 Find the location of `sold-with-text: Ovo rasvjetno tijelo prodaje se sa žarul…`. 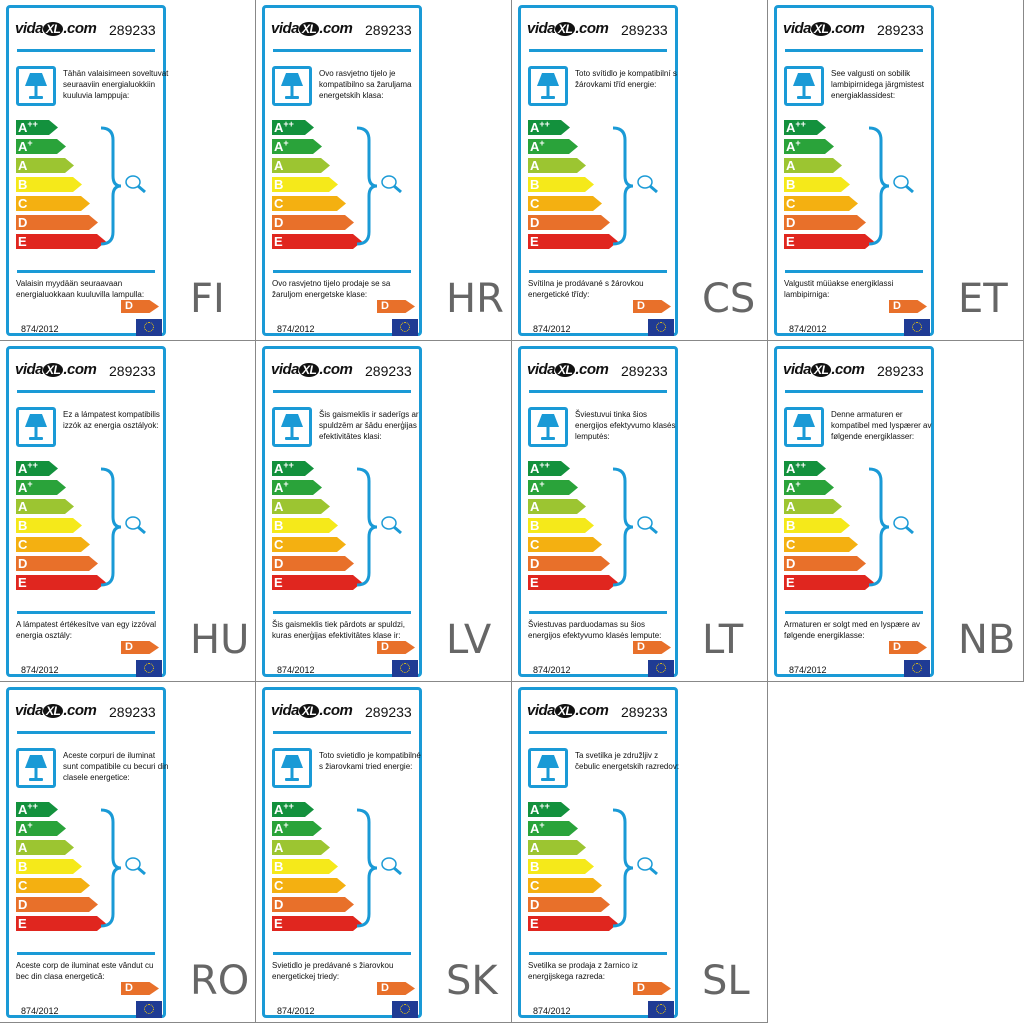

sold-with-text: Ovo rasvjetno tijelo prodaje se sa žarul… is located at coordinates (331, 289).